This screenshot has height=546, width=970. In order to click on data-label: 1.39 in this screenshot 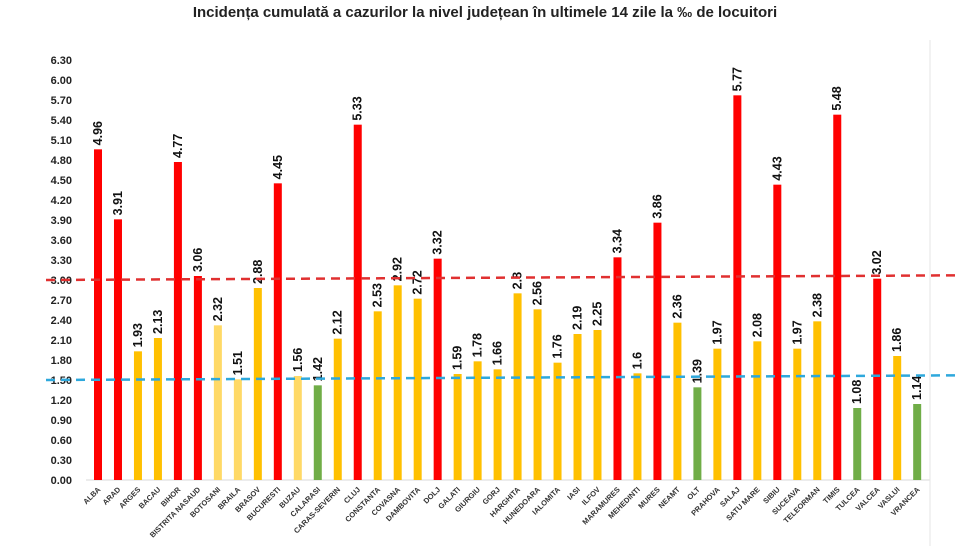, I will do `click(697, 371)`.